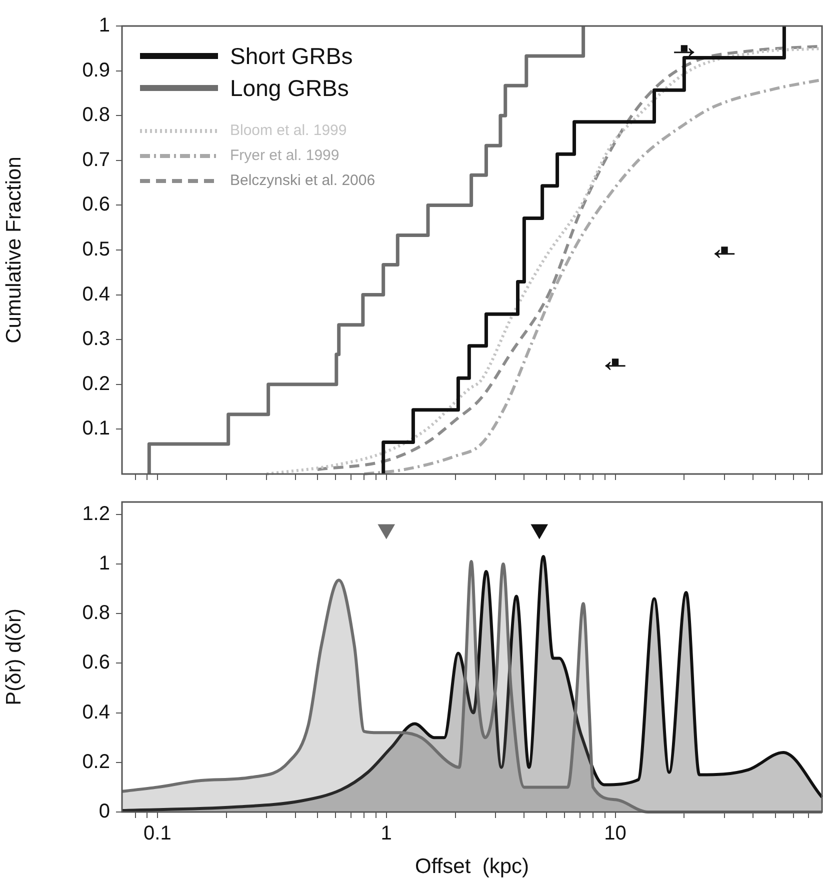 The width and height of the screenshot is (823, 880). I want to click on y-tick-label: 0.5, so click(96, 249).